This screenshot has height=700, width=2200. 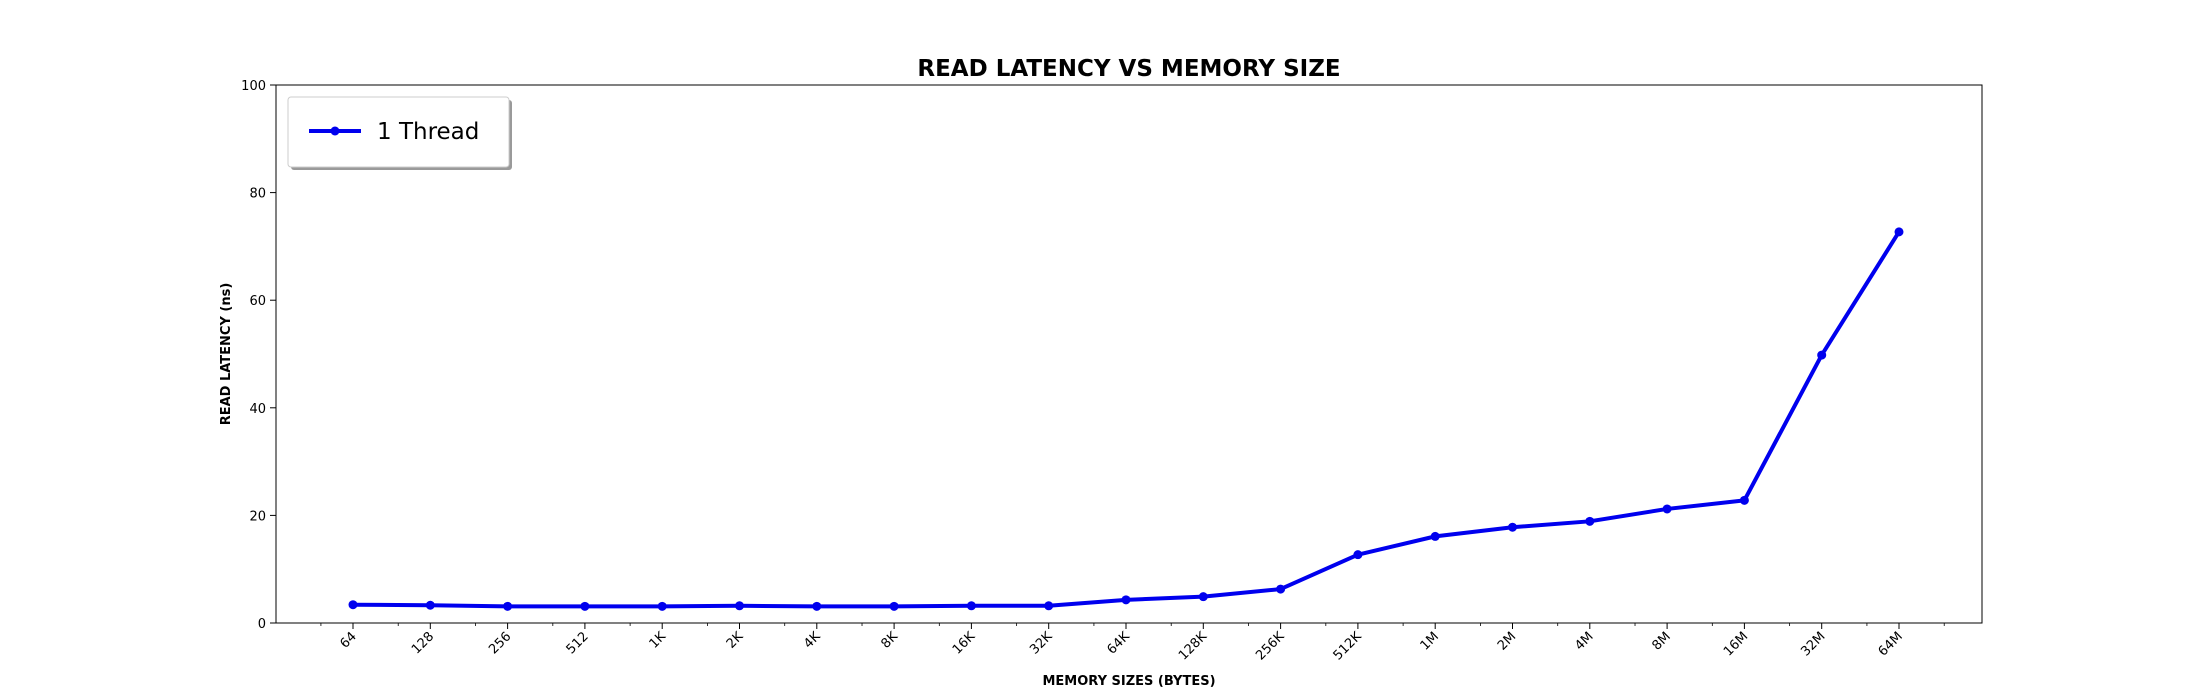 I want to click on y-tick-label: 80, so click(x=257, y=194).